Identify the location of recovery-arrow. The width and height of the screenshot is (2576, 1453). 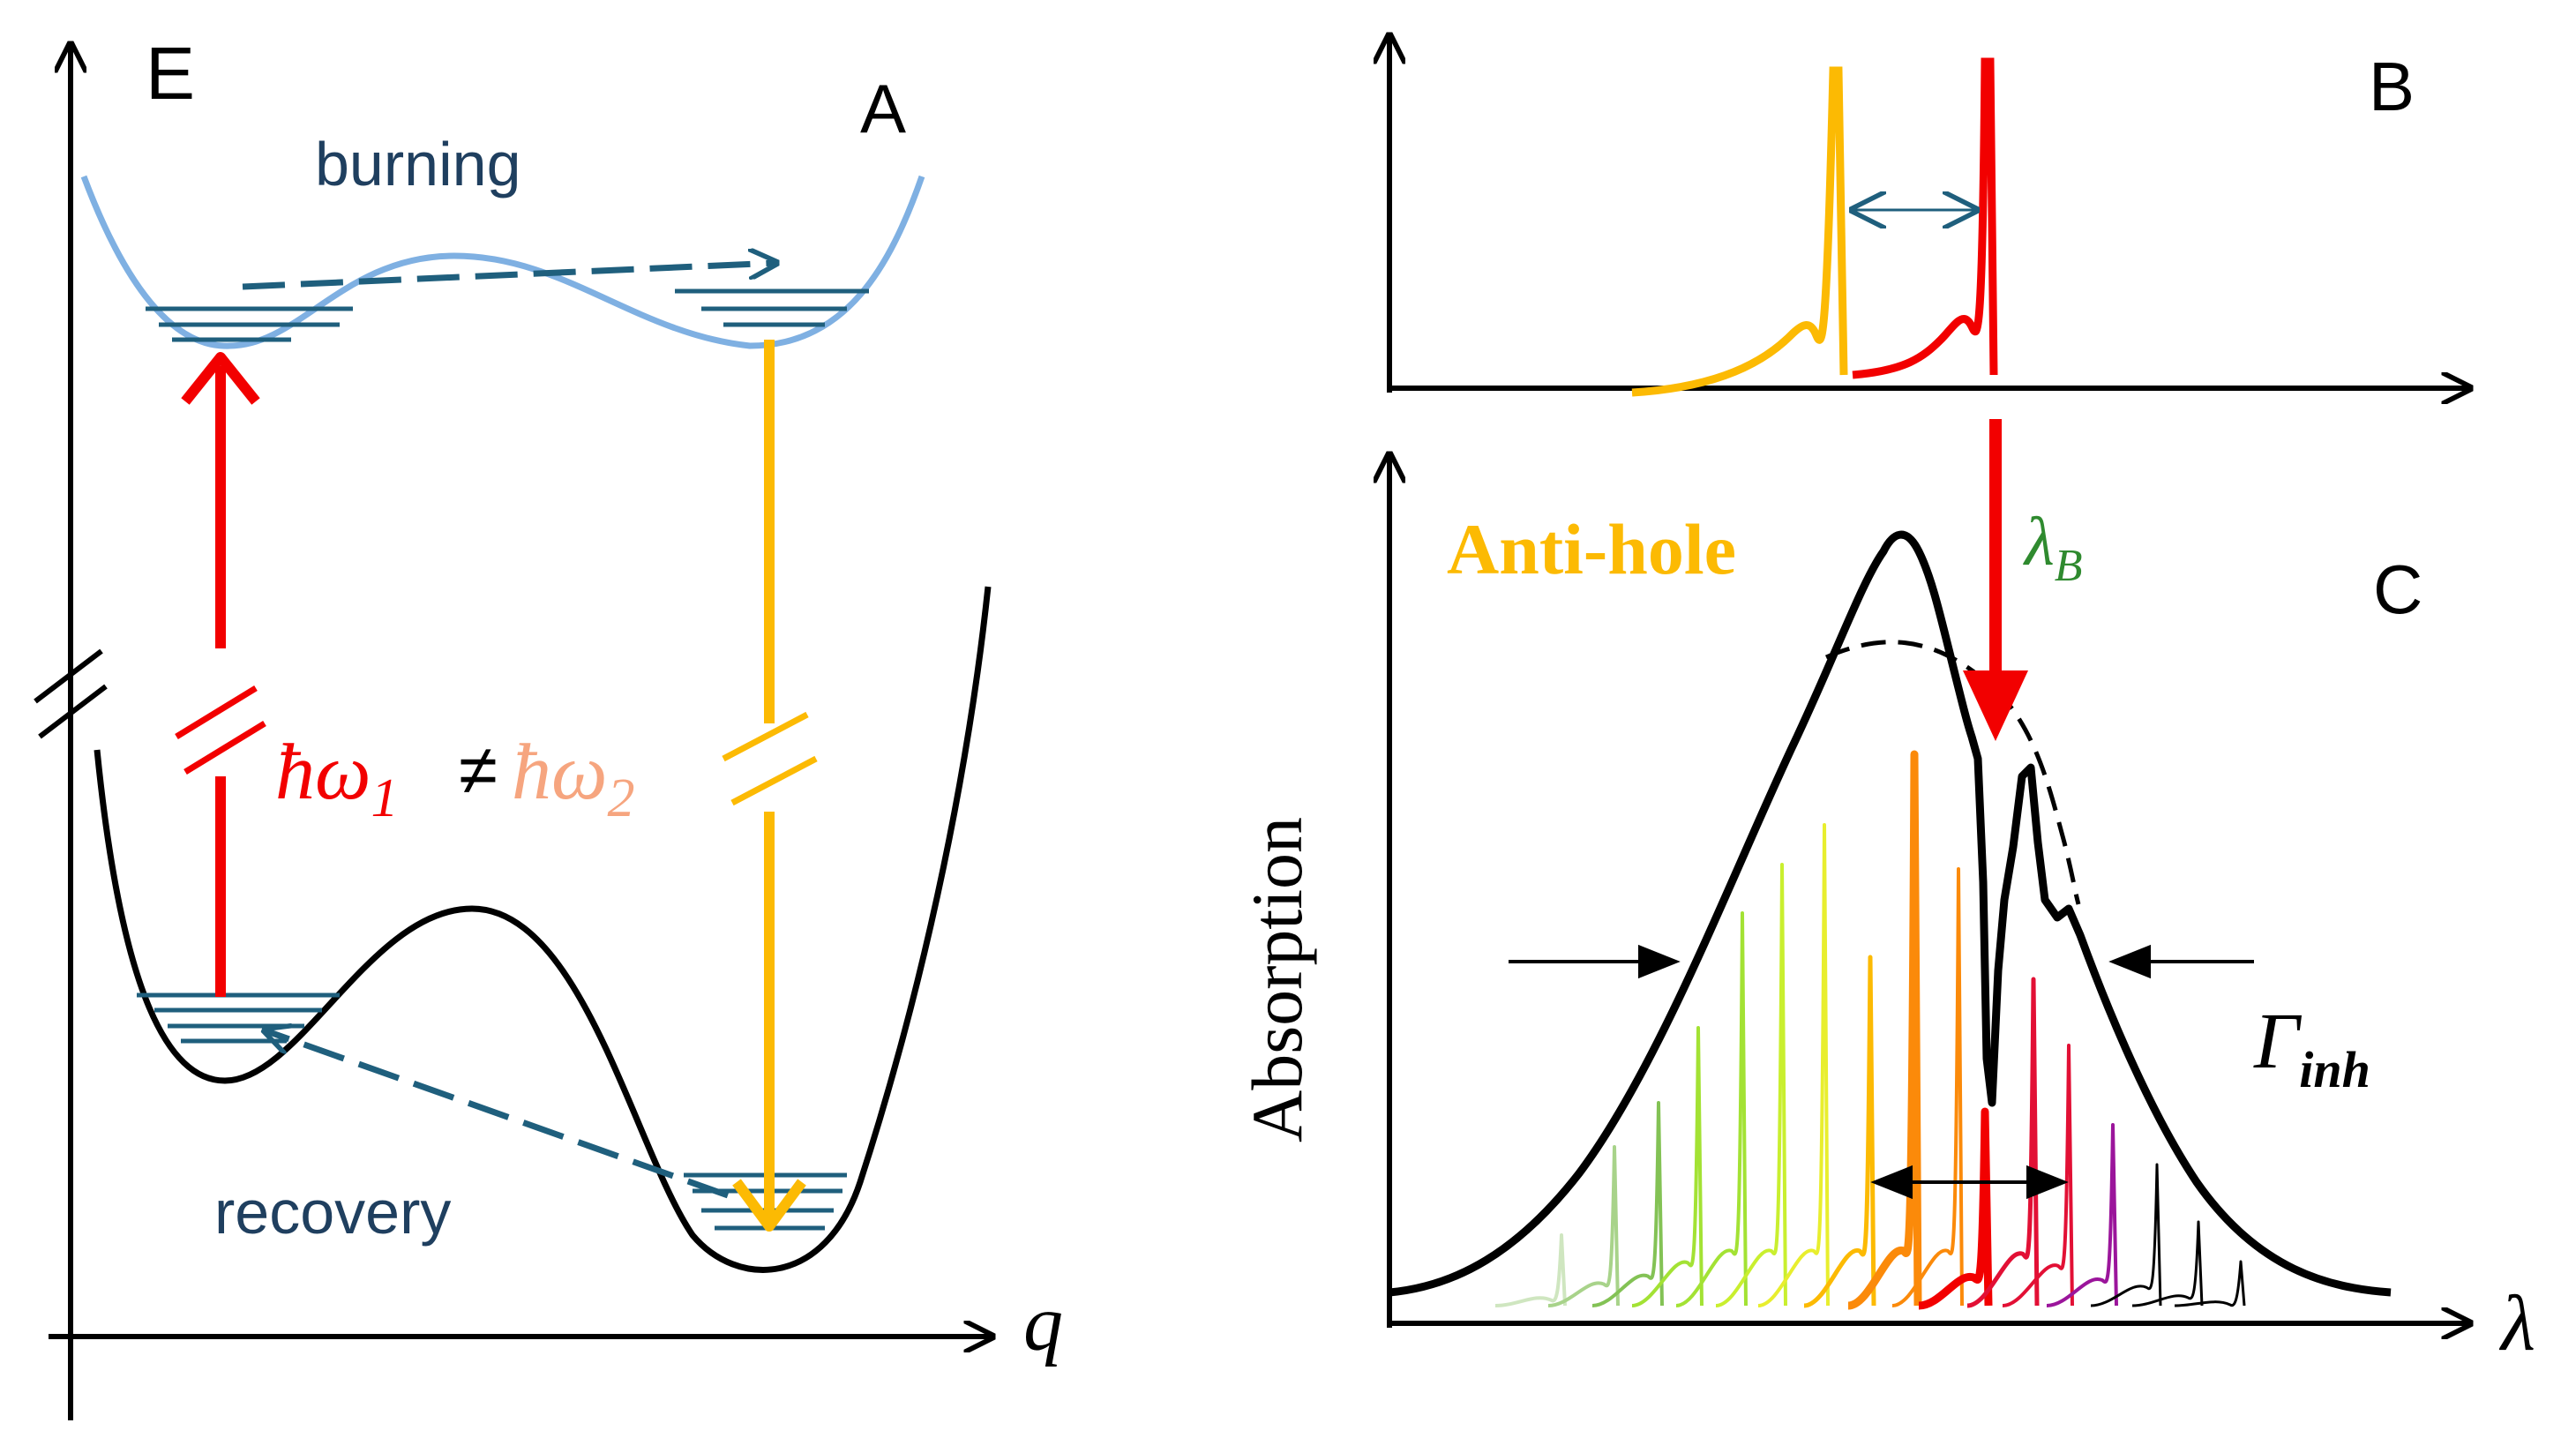
(498, 1114).